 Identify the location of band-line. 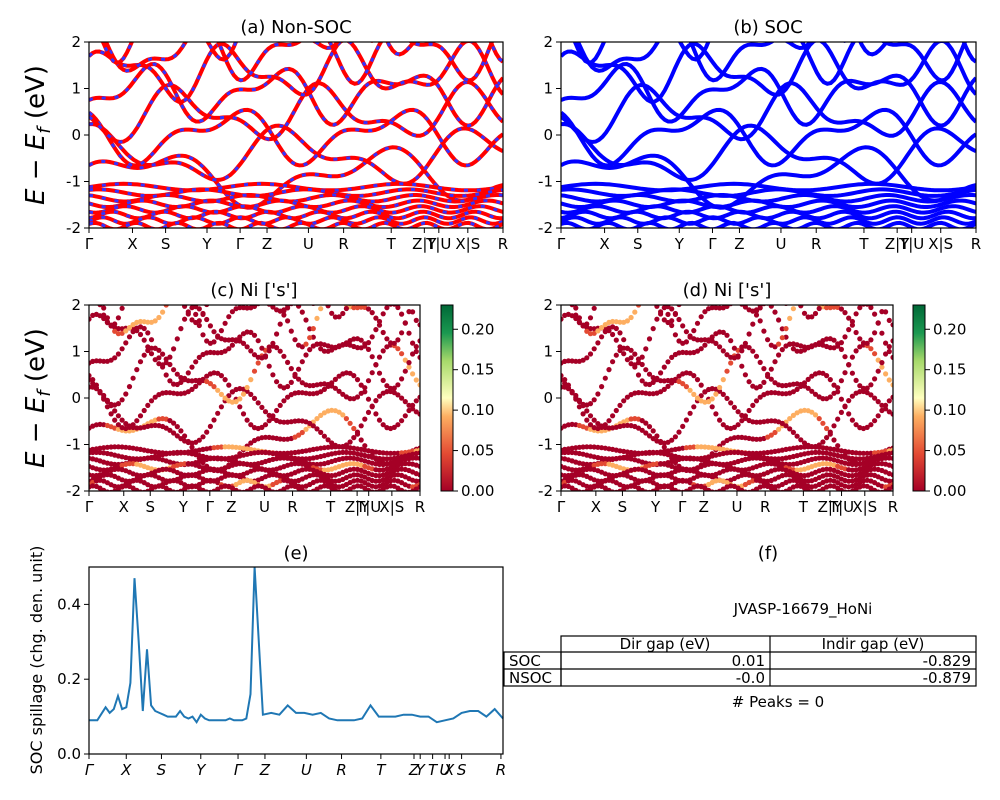
(768, 187).